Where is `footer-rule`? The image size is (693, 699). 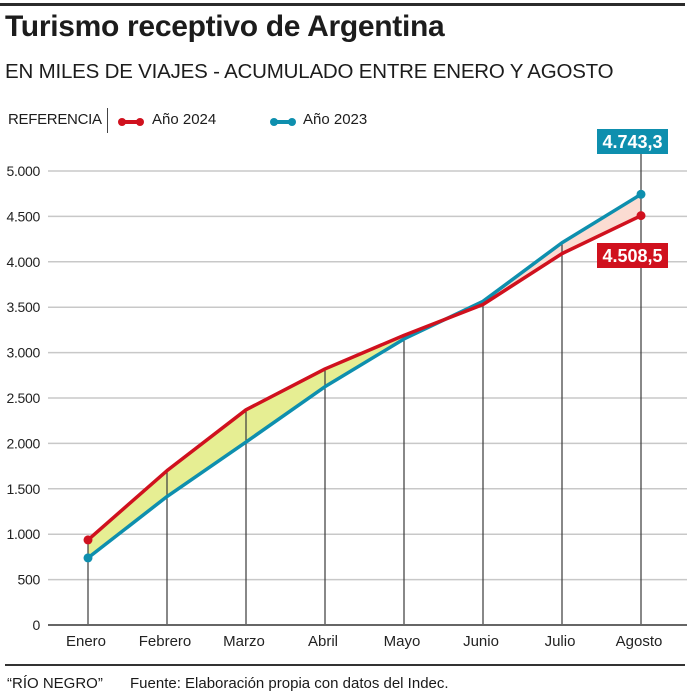
footer-rule is located at coordinates (345, 665).